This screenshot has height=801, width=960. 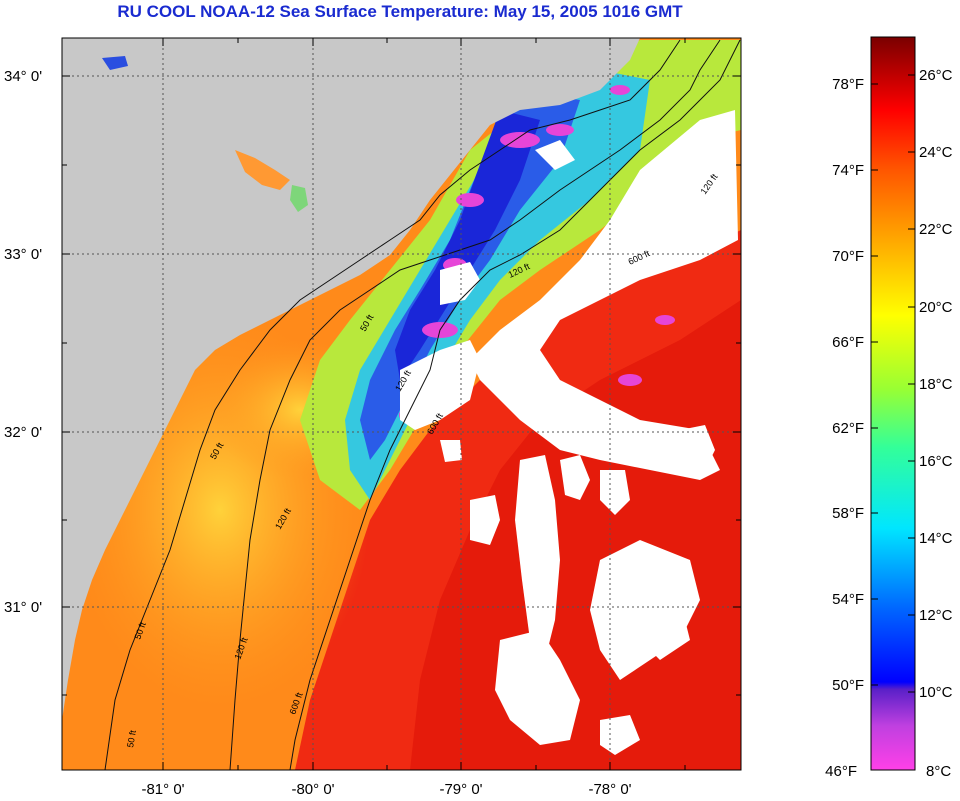 I want to click on latitude-label: 31° 0', so click(x=23, y=607).